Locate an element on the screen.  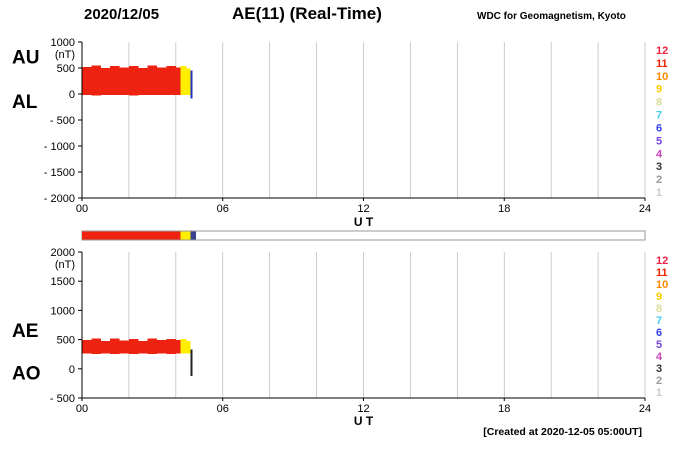
y-tick-label: 1500 is located at coordinates (63, 282).